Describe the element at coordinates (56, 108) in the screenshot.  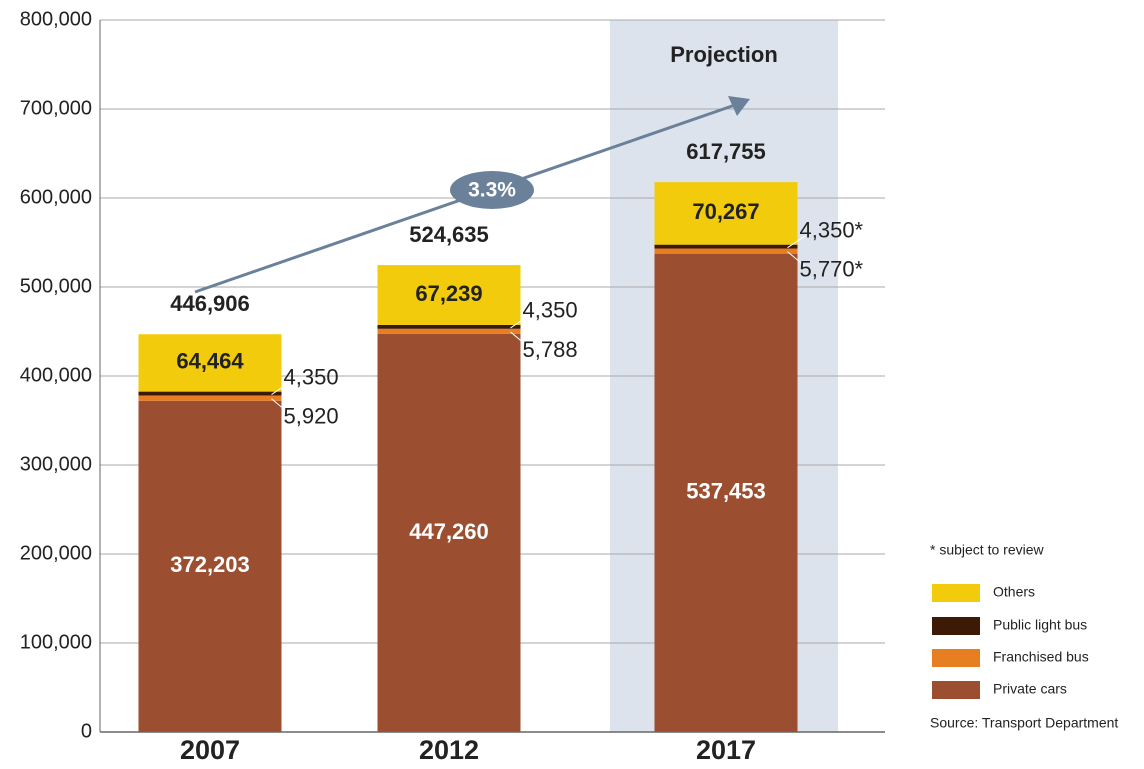
I see `y-tick-label: 700,000` at that location.